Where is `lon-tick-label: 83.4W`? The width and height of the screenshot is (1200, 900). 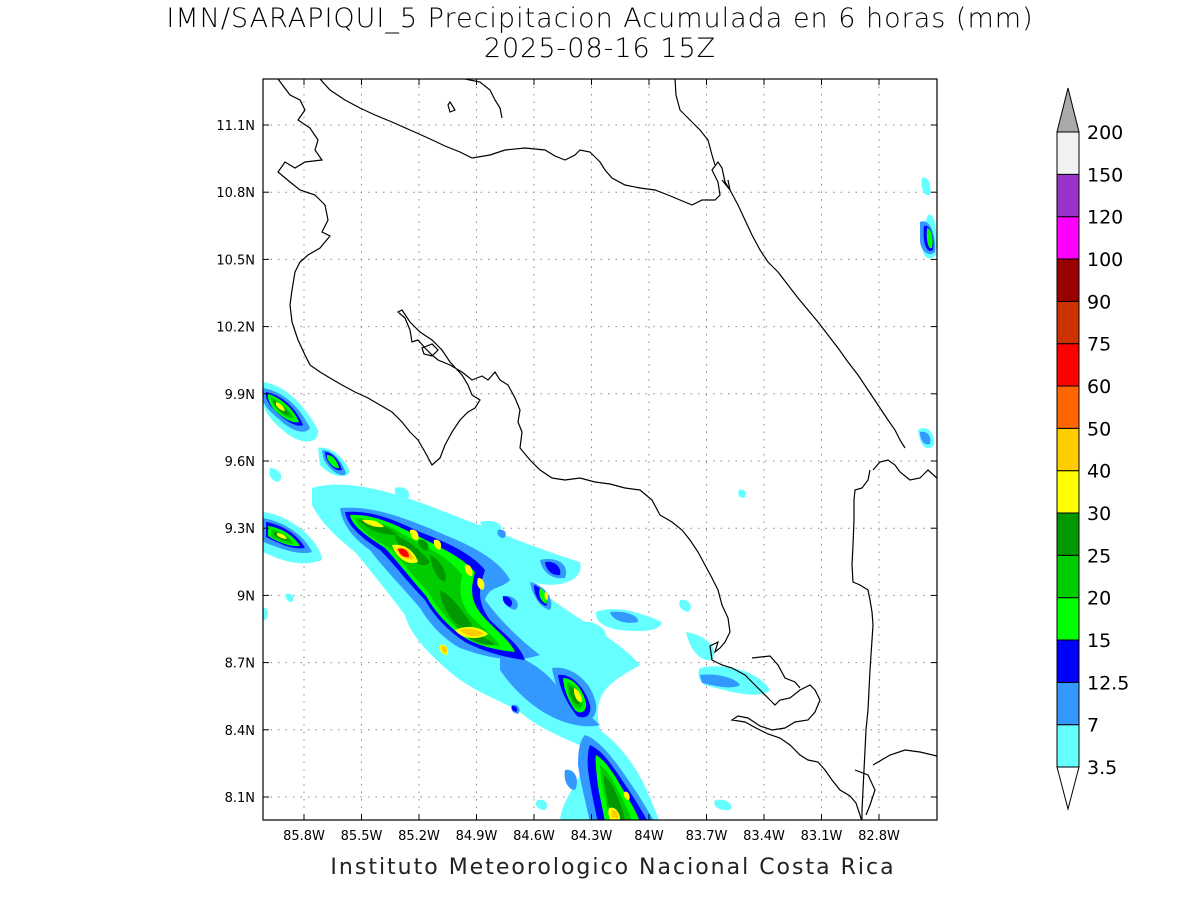 lon-tick-label: 83.4W is located at coordinates (764, 836).